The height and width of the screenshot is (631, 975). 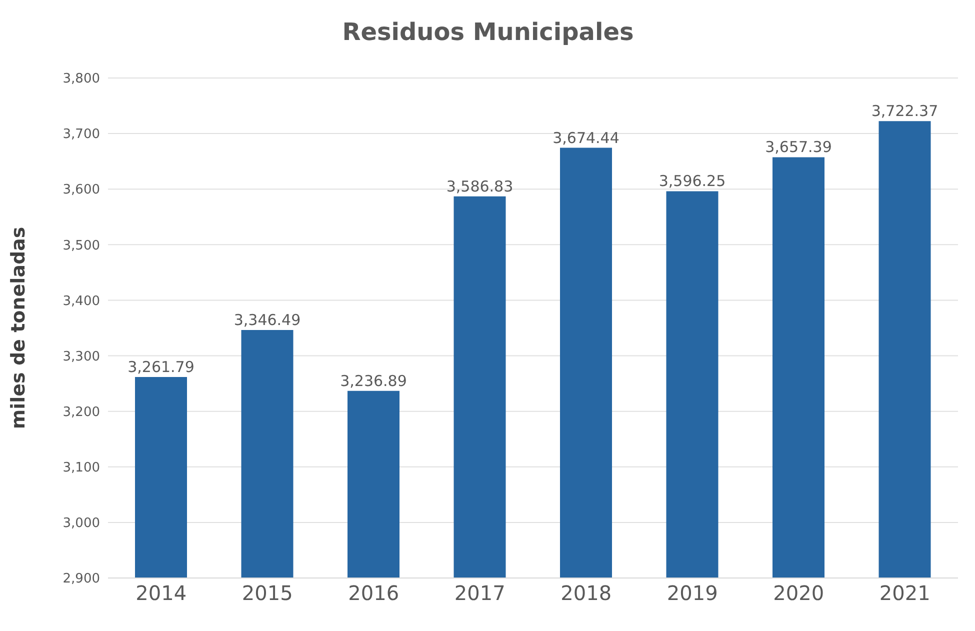 What do you see at coordinates (904, 111) in the screenshot?
I see `data-label: 3,722.37` at bounding box center [904, 111].